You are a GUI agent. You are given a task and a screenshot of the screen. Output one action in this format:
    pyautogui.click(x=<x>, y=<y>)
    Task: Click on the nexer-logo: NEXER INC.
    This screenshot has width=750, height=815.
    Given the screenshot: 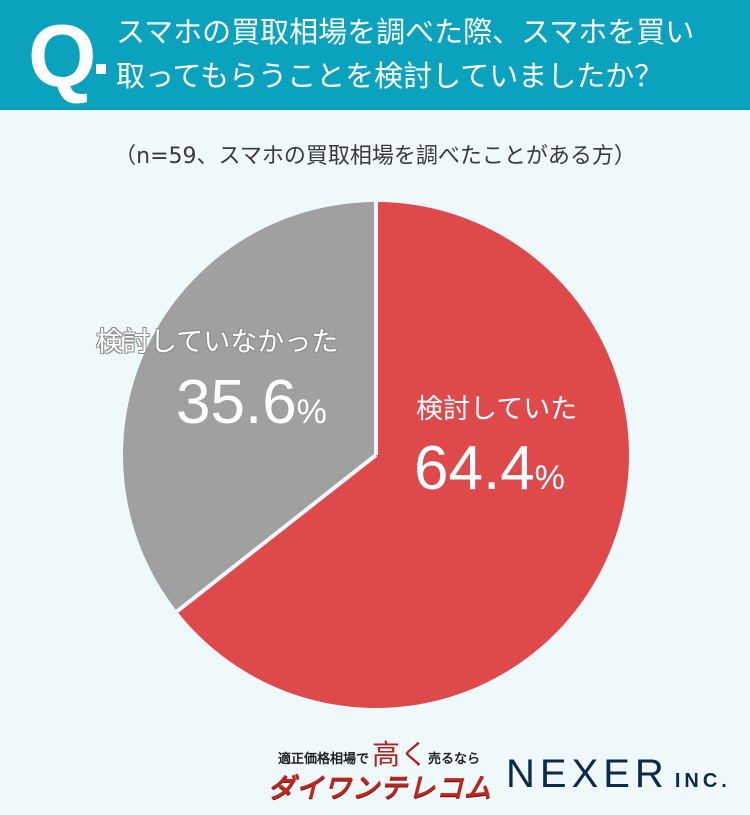 What is the action you would take?
    pyautogui.click(x=618, y=774)
    